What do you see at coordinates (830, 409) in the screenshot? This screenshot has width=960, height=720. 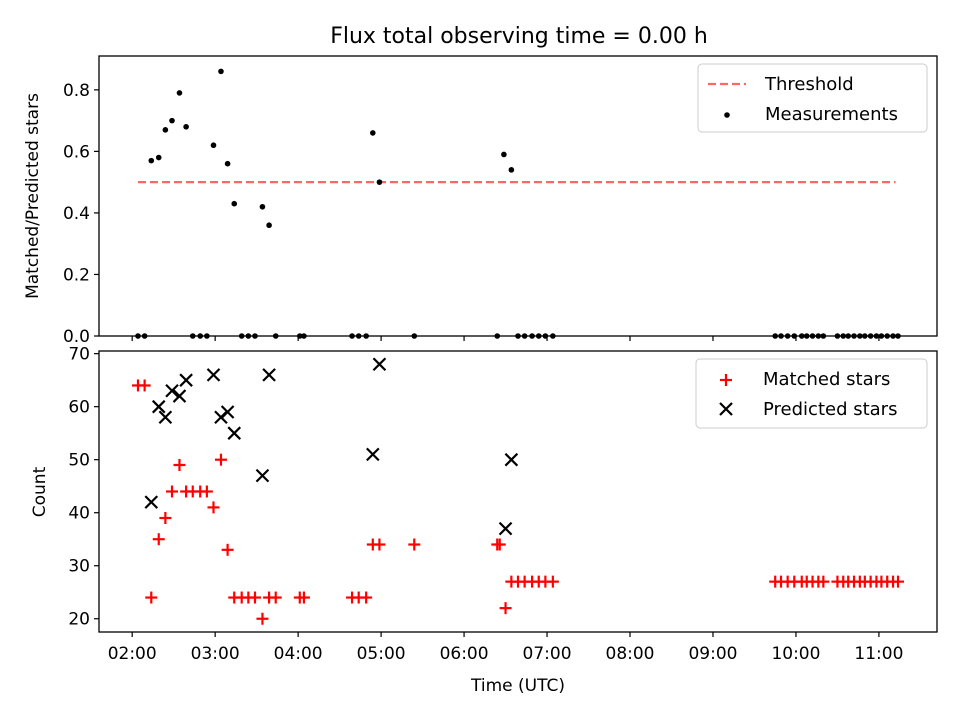 I see `legend-predicted-label: Predicted stars` at bounding box center [830, 409].